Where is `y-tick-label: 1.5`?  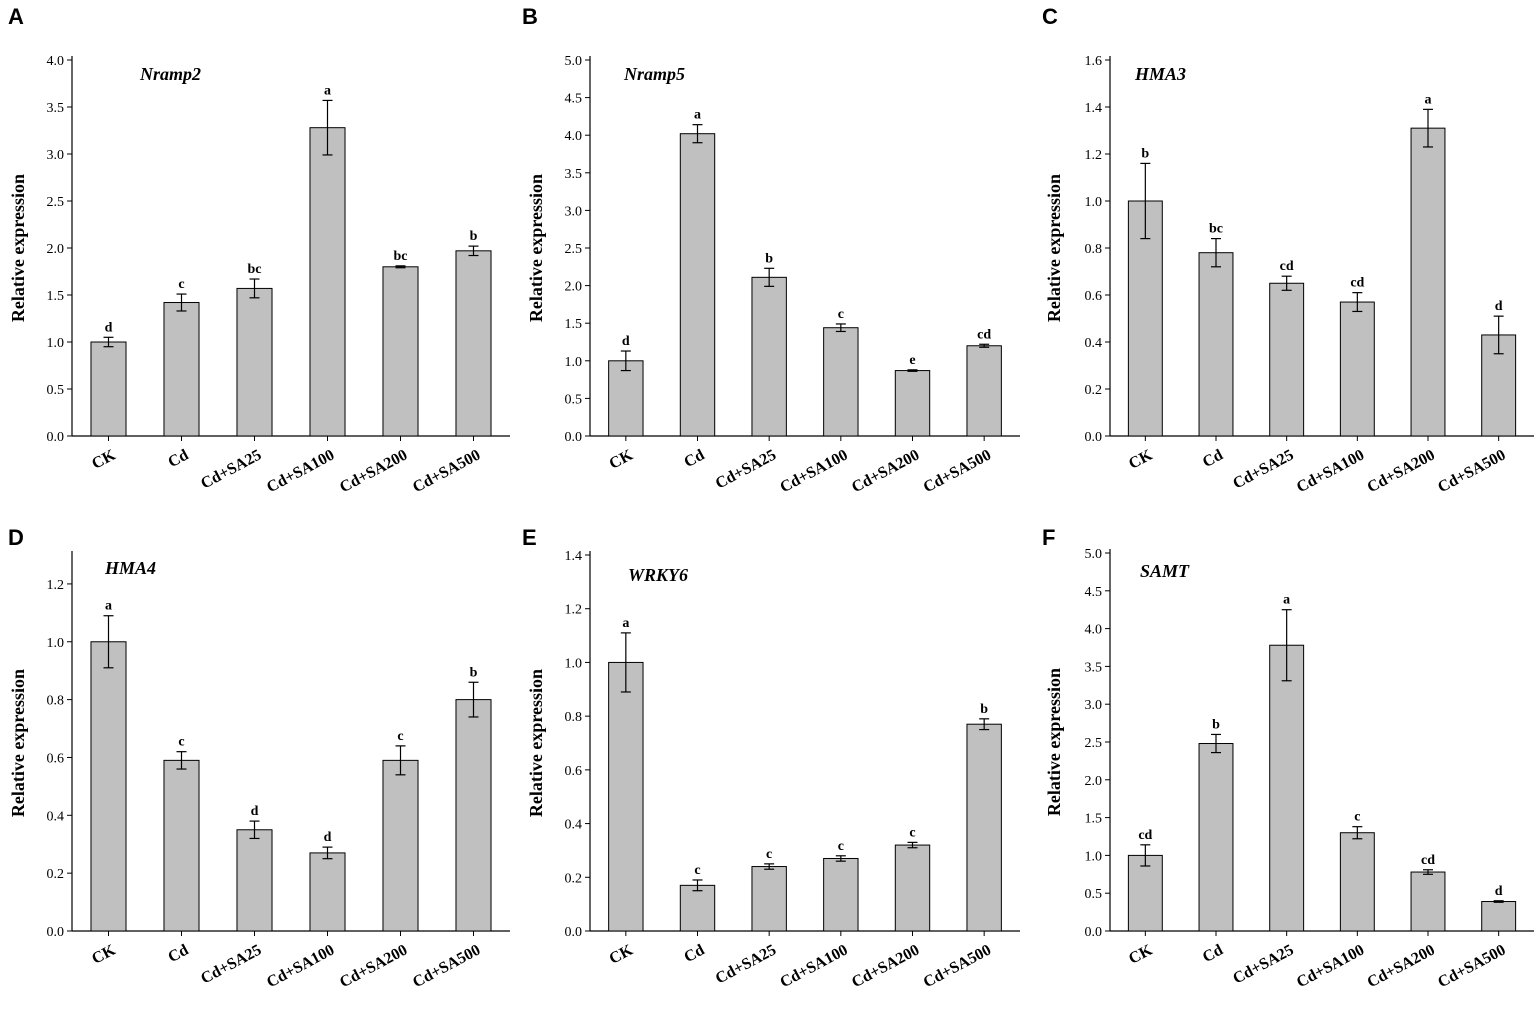 y-tick-label: 1.5 is located at coordinates (1094, 819).